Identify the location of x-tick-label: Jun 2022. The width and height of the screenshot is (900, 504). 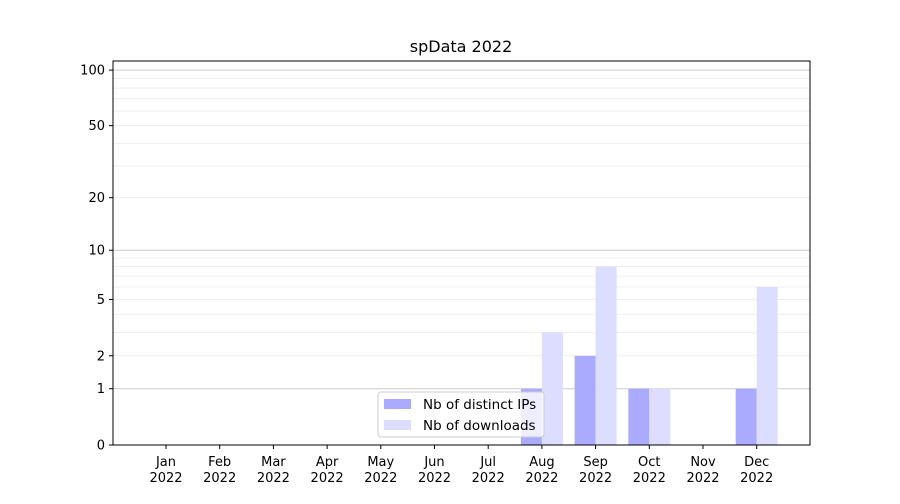
(434, 470).